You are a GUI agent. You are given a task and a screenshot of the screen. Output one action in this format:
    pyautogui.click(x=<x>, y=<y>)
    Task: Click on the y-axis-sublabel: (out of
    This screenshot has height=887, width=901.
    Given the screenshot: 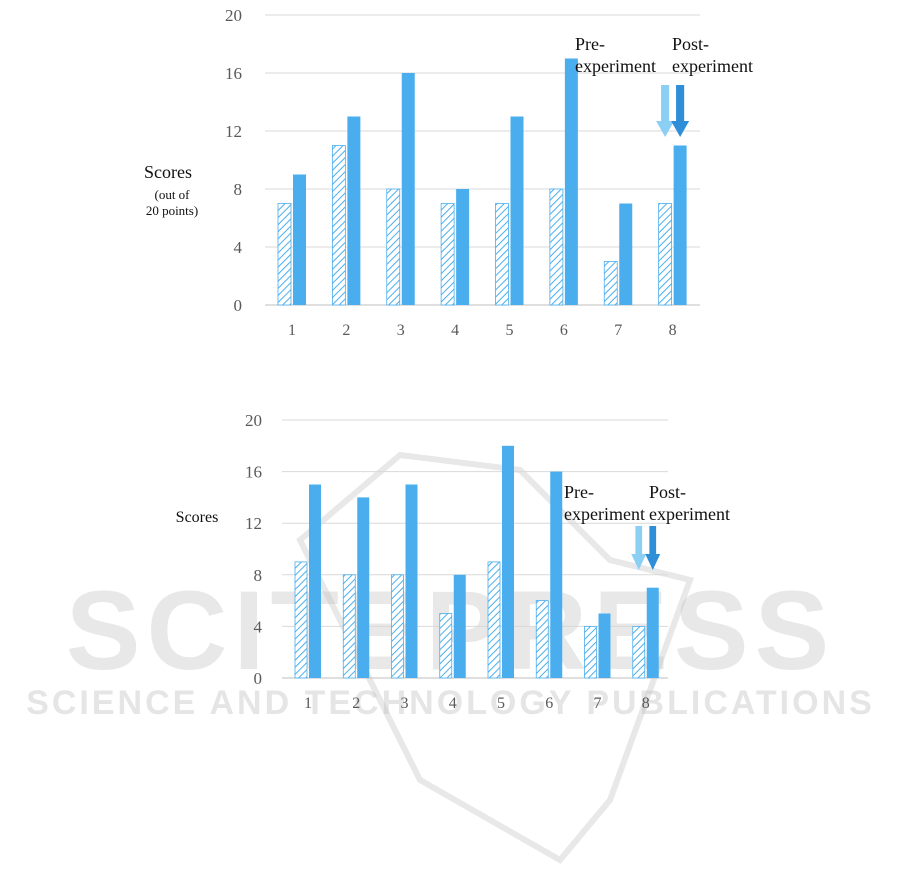 What is the action you would take?
    pyautogui.click(x=172, y=194)
    